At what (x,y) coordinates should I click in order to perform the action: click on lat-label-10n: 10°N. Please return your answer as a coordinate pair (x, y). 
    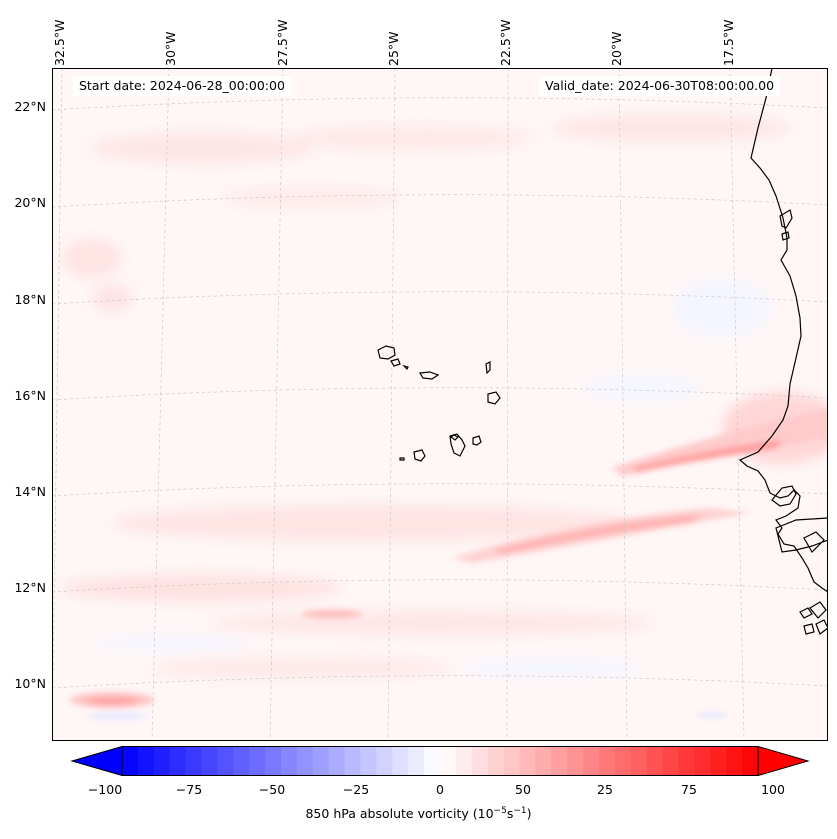
    Looking at the image, I should click on (30, 683).